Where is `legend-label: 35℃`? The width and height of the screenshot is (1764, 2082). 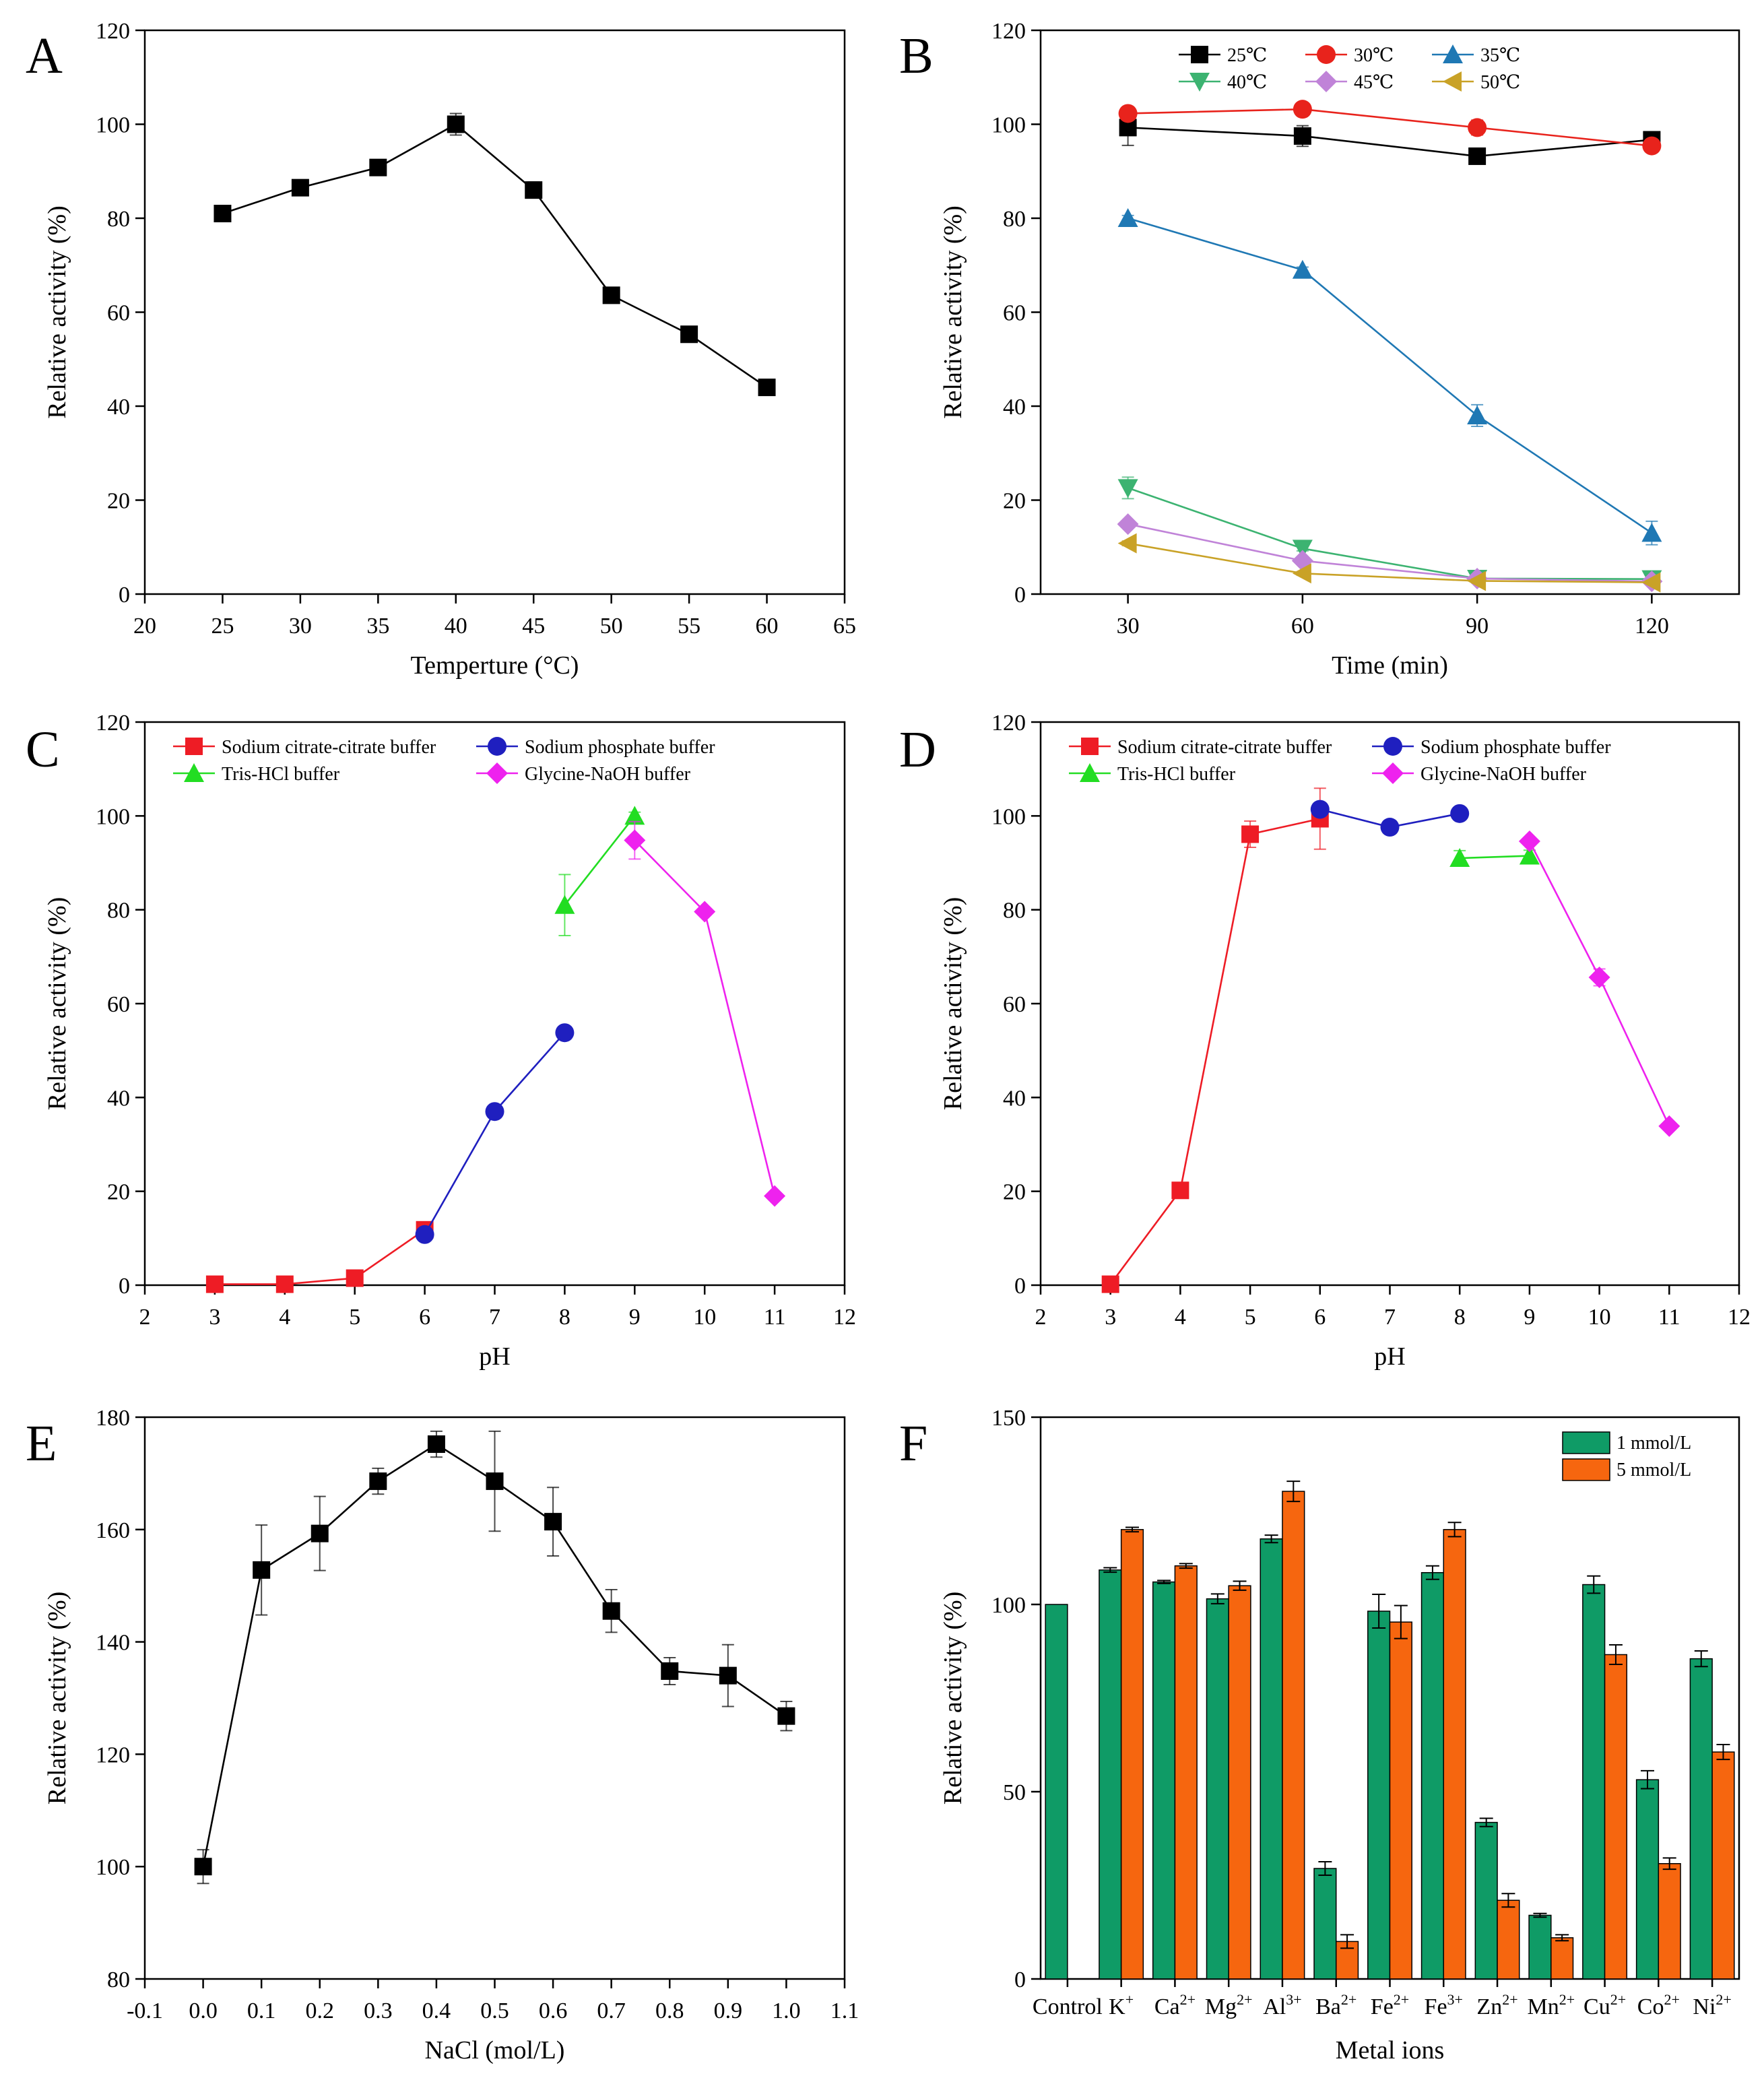
legend-label: 35℃ is located at coordinates (1500, 55).